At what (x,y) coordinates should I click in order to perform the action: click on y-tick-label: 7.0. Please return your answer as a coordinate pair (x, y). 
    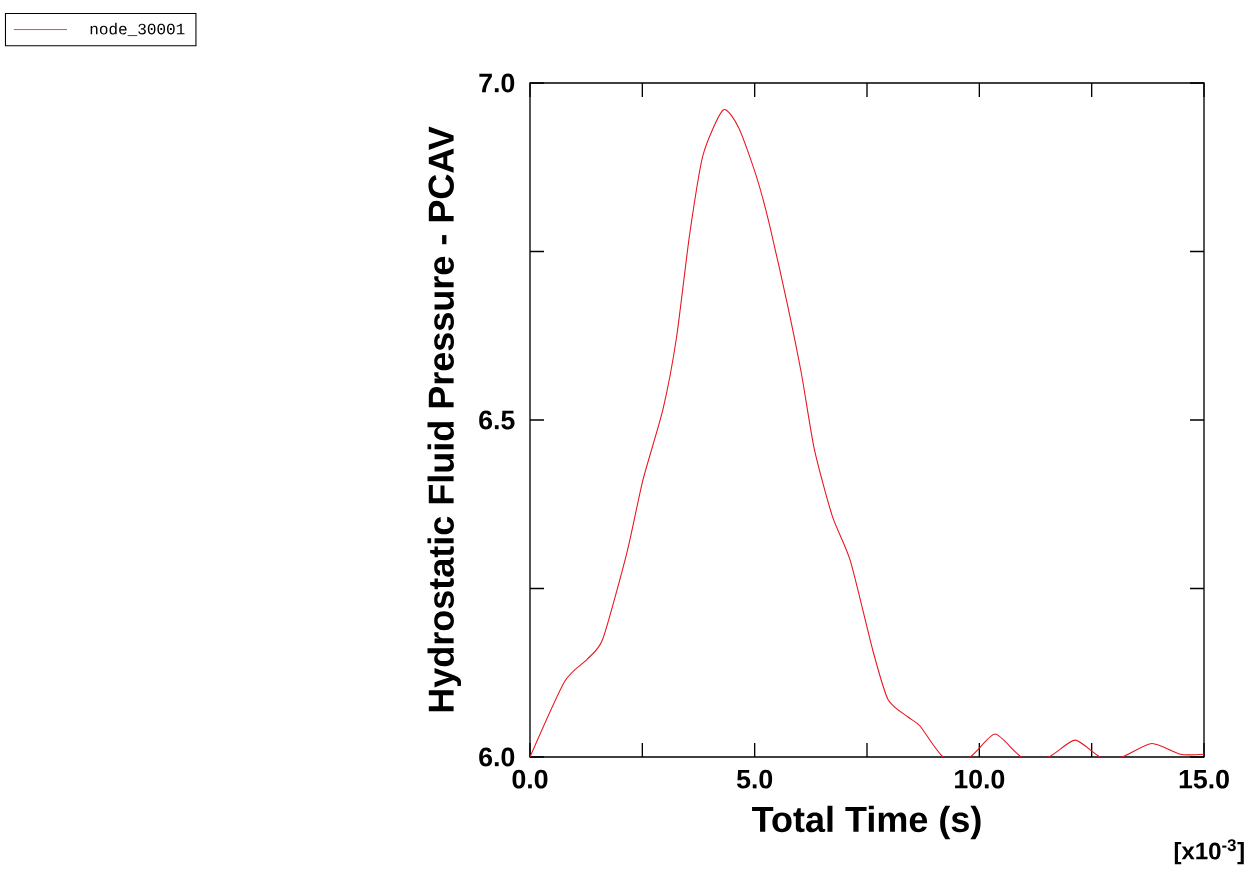
    Looking at the image, I should click on (497, 83).